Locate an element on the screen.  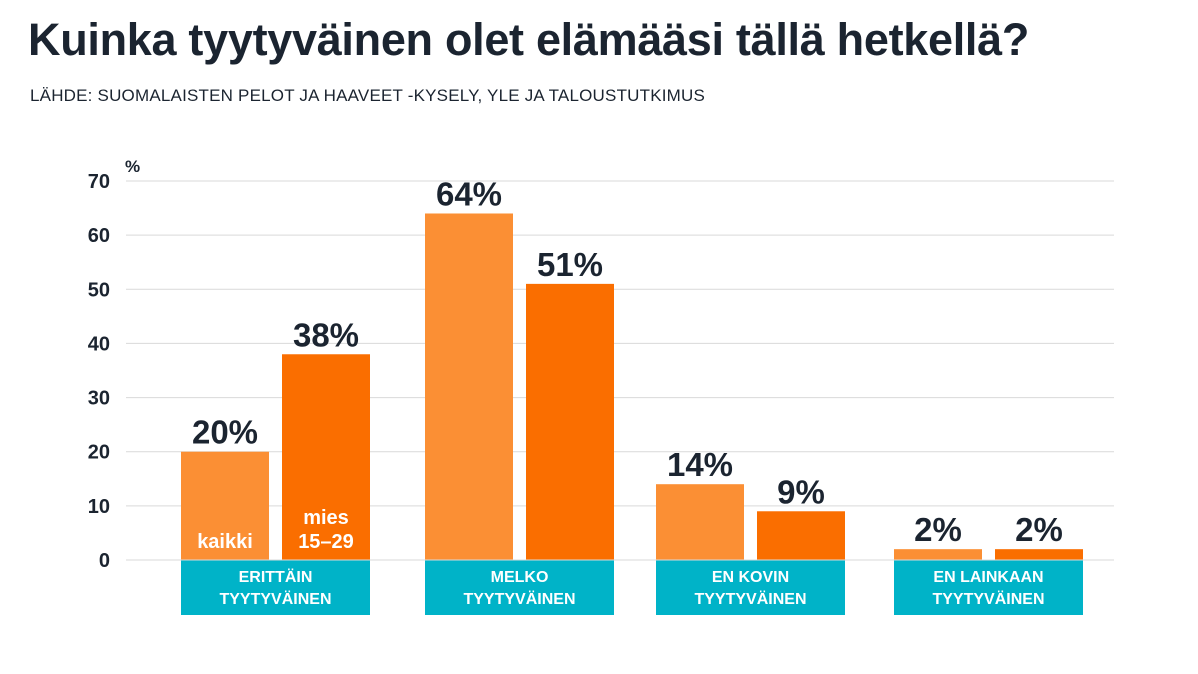
y-tick-label: 50 is located at coordinates (99, 290).